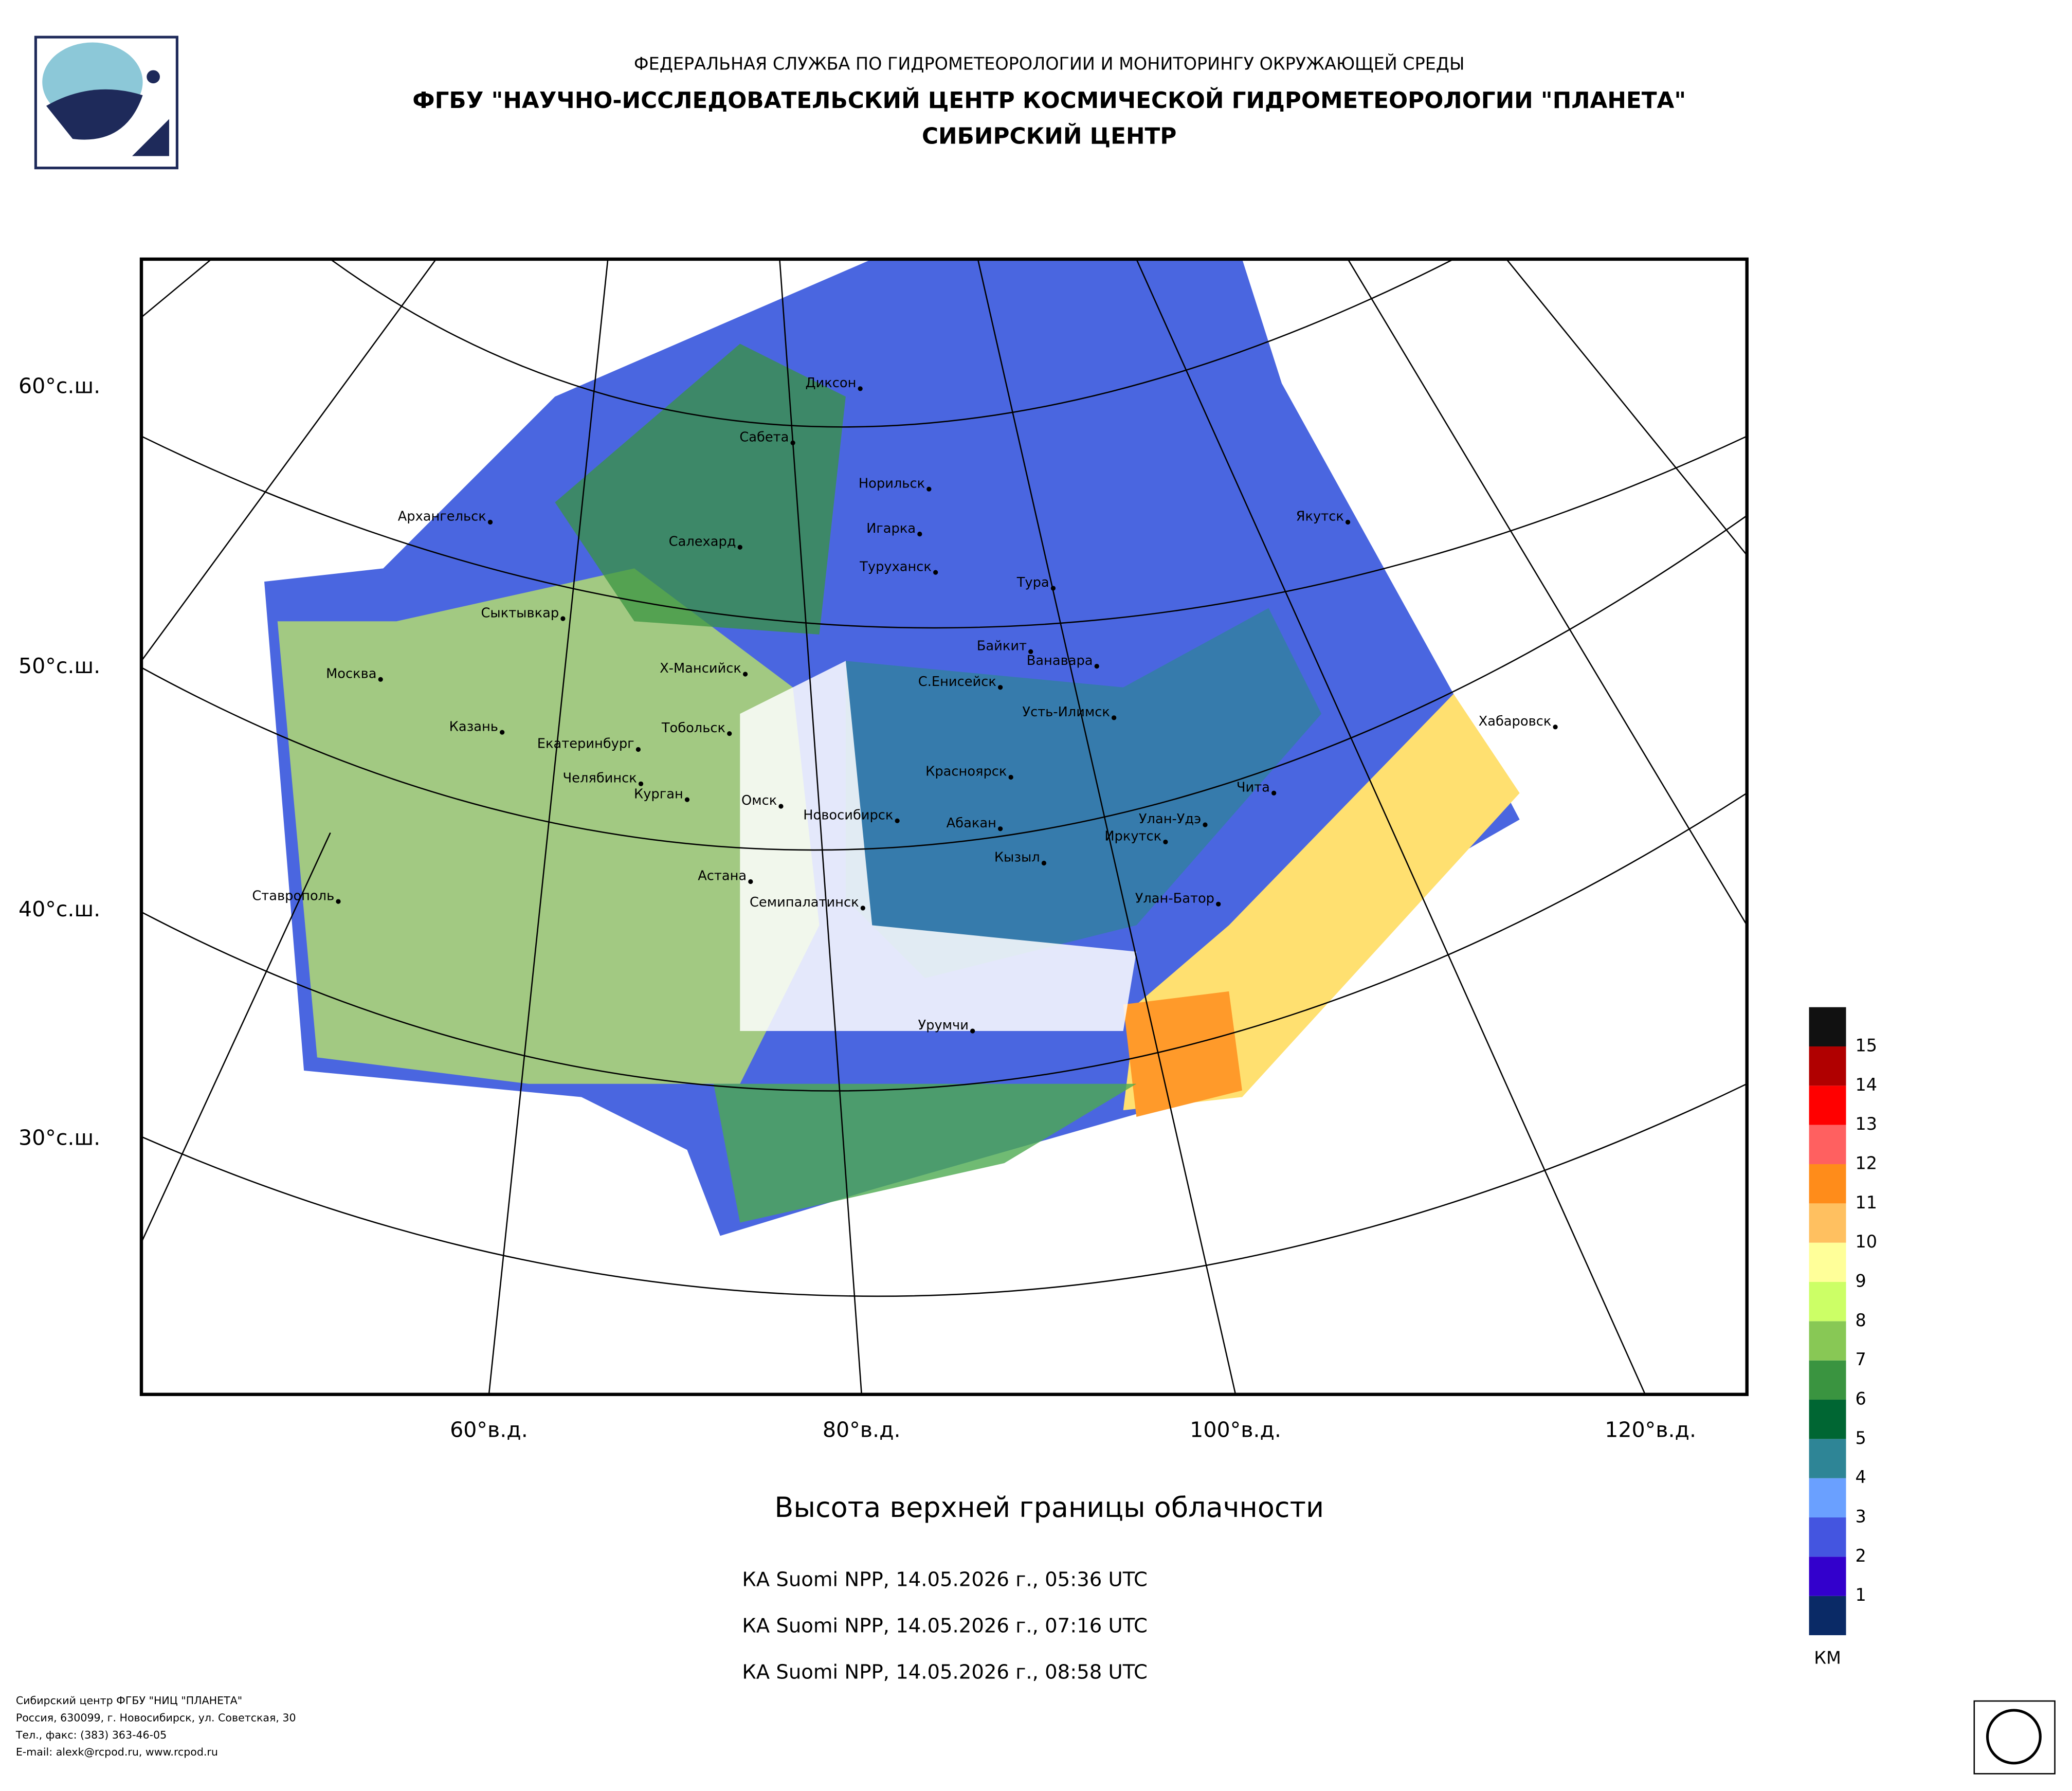  Describe the element at coordinates (891, 528) in the screenshot. I see `city-label: Игарка` at that location.